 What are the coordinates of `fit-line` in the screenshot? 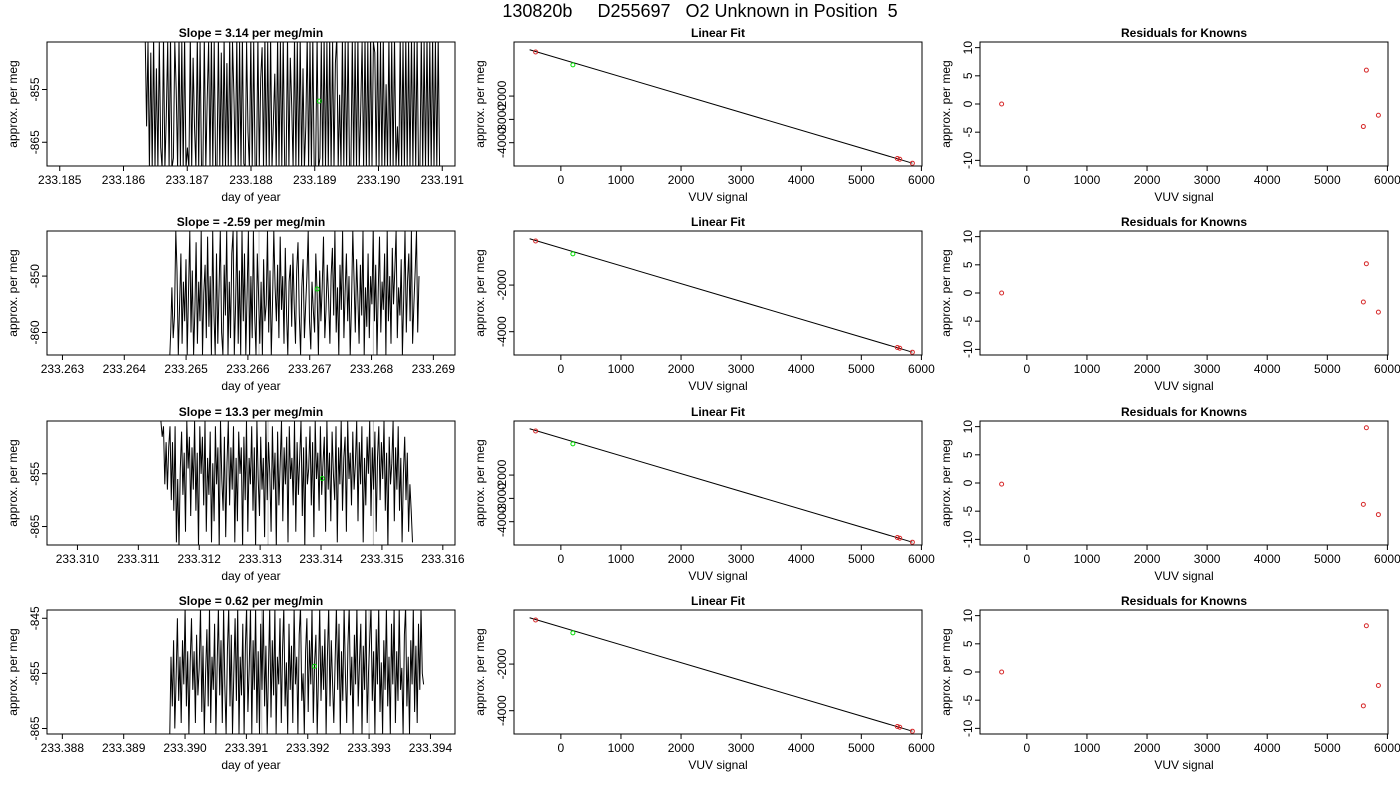 It's located at (721, 674).